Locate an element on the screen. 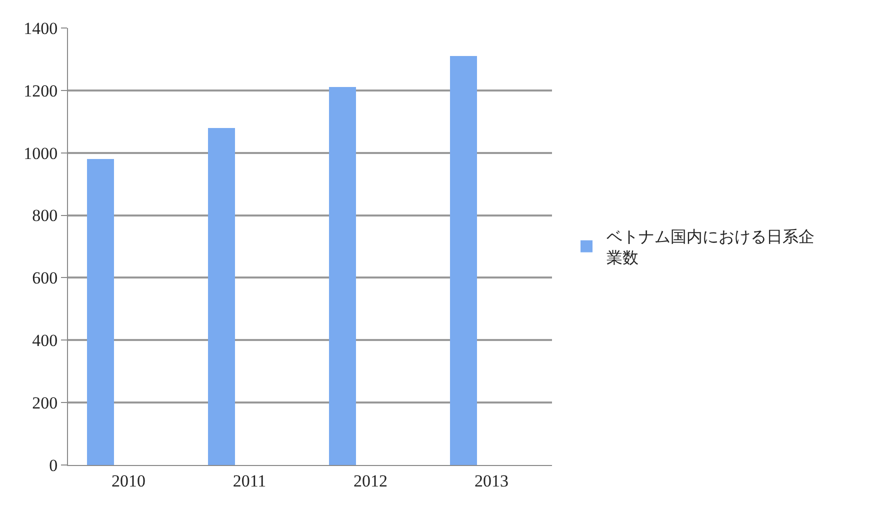 The image size is (887, 519). y-tick-label: 1400 is located at coordinates (41, 28).